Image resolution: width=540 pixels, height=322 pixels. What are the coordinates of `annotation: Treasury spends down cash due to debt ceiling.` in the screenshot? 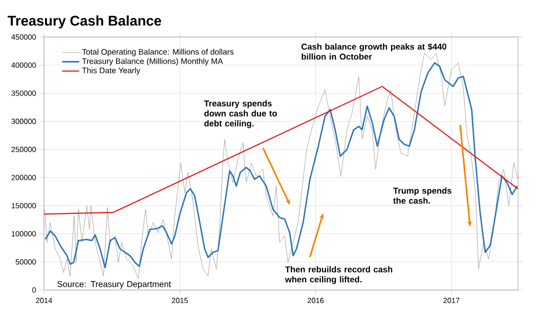 It's located at (240, 114).